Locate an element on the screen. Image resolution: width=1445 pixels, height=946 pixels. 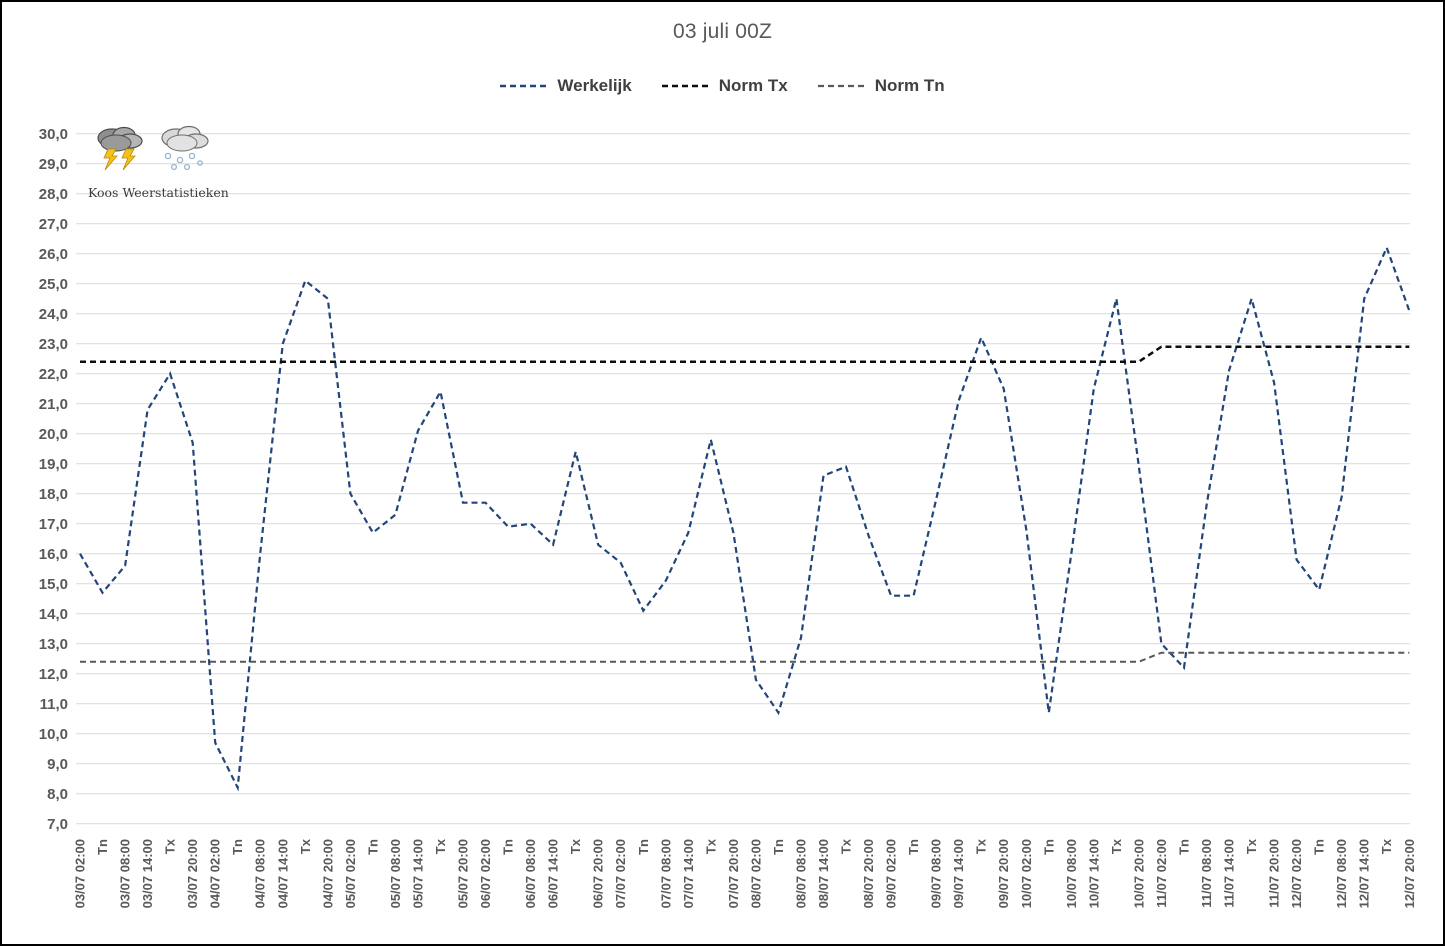
y-tick-label: 26,0 is located at coordinates (53, 254).